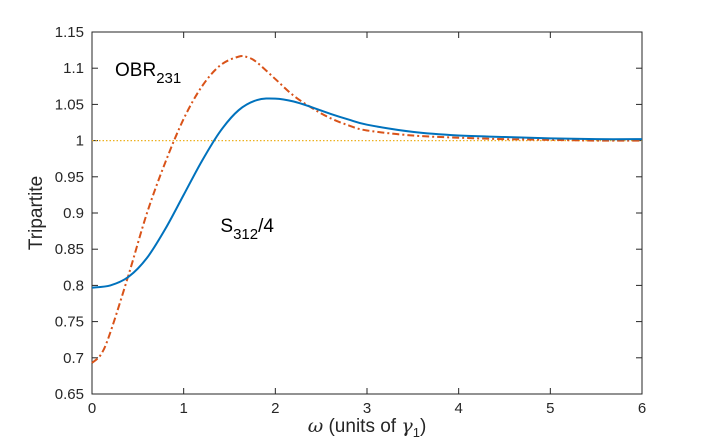 The image size is (706, 442). I want to click on y-tick-label: 0.75, so click(69, 322).